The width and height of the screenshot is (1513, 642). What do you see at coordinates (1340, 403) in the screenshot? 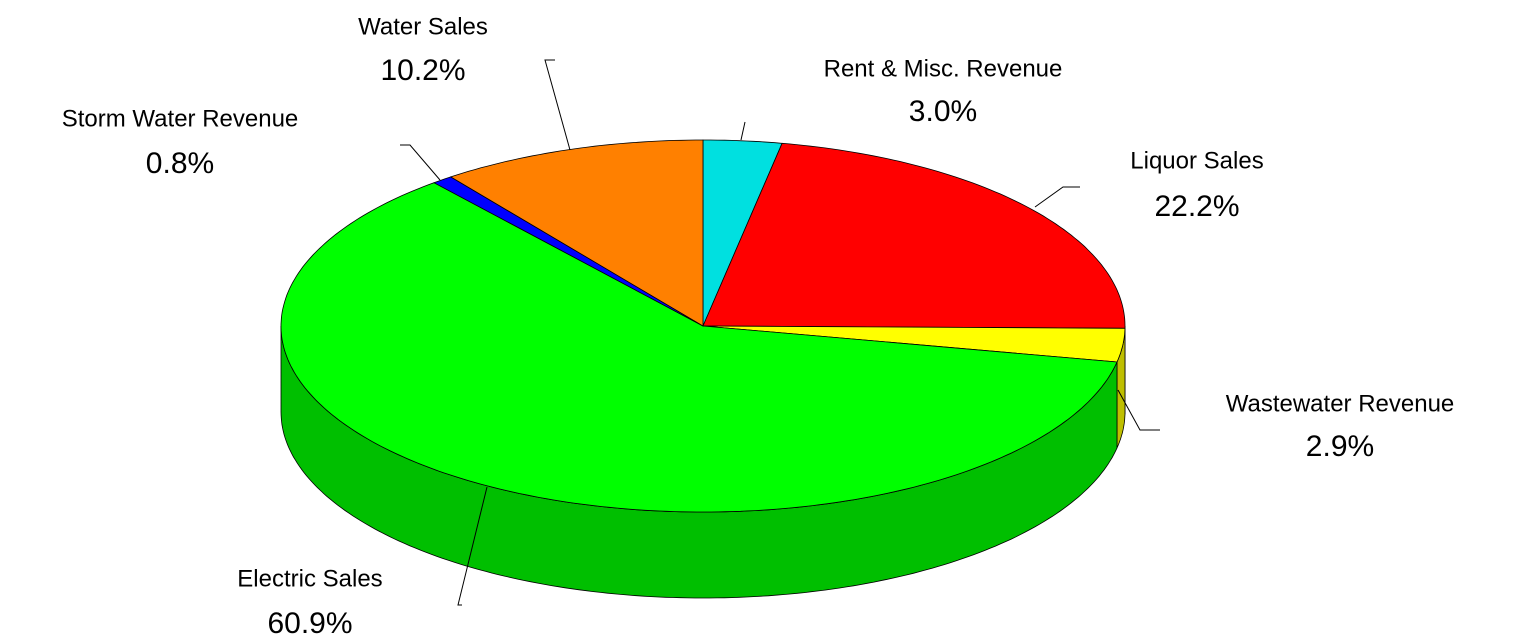
I see `slice-label: Wastewater Revenue` at bounding box center [1340, 403].